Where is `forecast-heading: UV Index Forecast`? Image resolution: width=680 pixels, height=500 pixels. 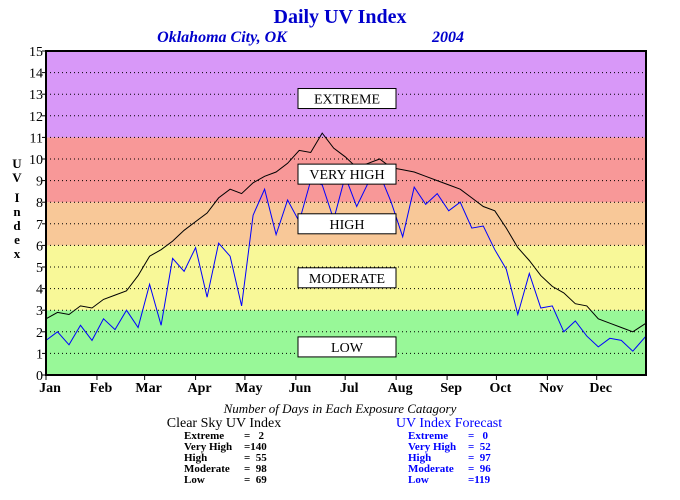
forecast-heading: UV Index Forecast is located at coordinates (449, 423).